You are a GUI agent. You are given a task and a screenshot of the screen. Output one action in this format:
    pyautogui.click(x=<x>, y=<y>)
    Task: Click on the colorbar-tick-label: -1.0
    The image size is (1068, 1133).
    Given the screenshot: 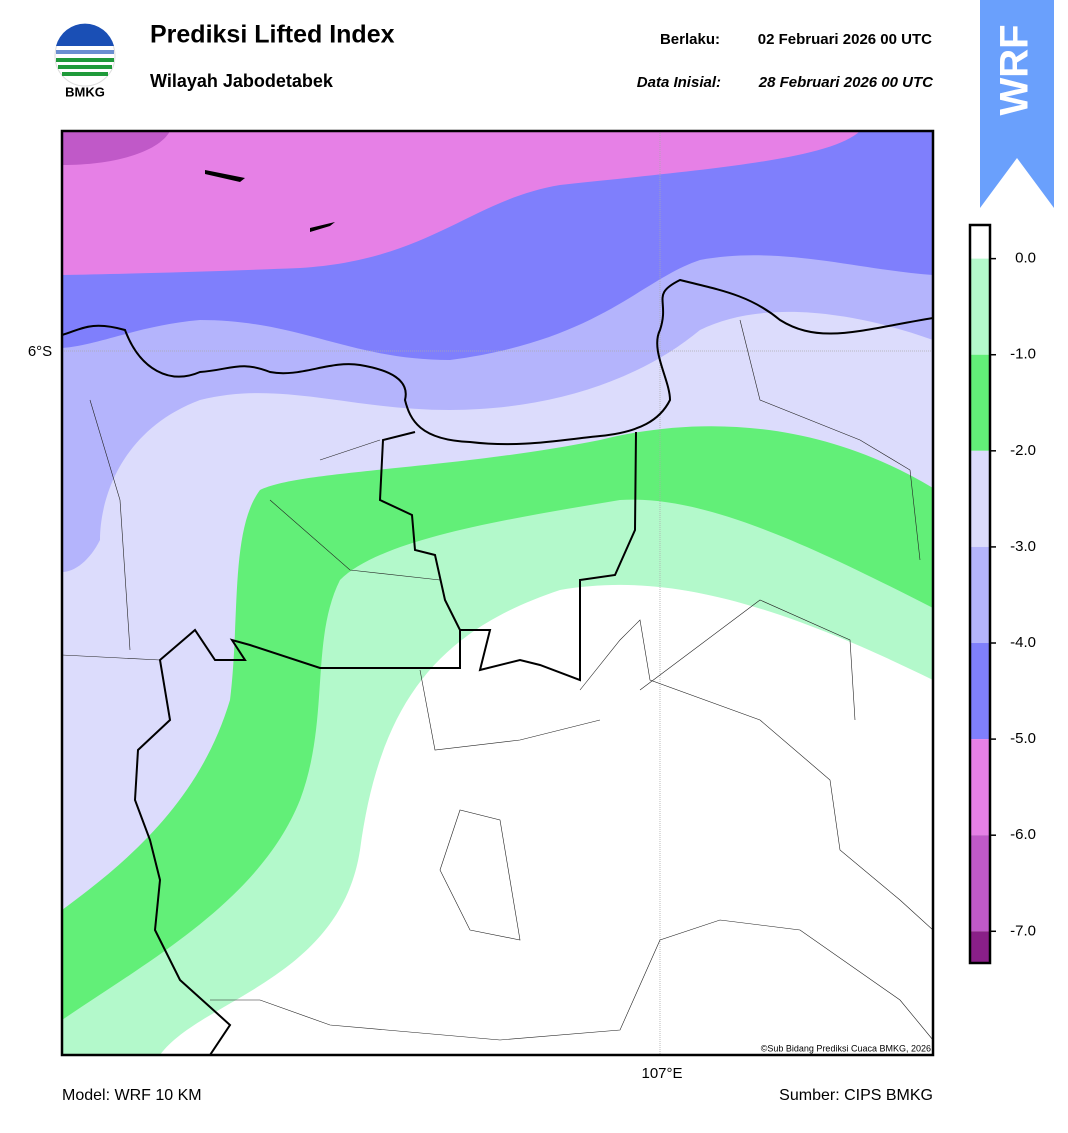 What is the action you would take?
    pyautogui.click(x=1023, y=354)
    